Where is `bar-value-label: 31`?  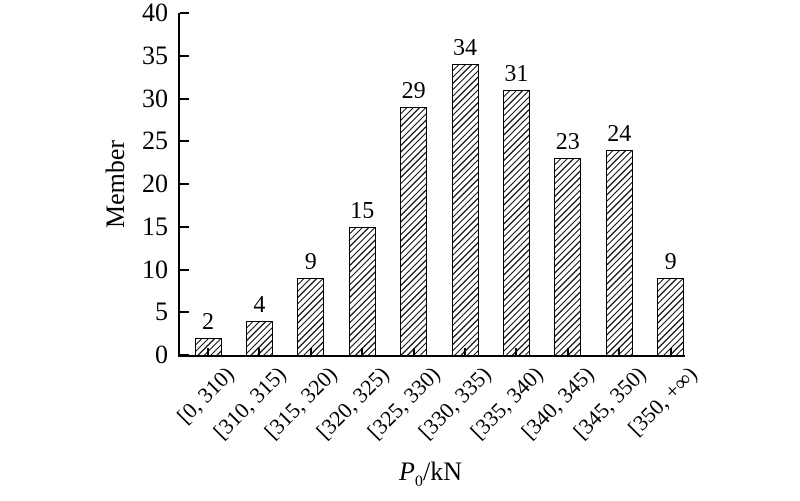
bar-value-label: 31 is located at coordinates (516, 73).